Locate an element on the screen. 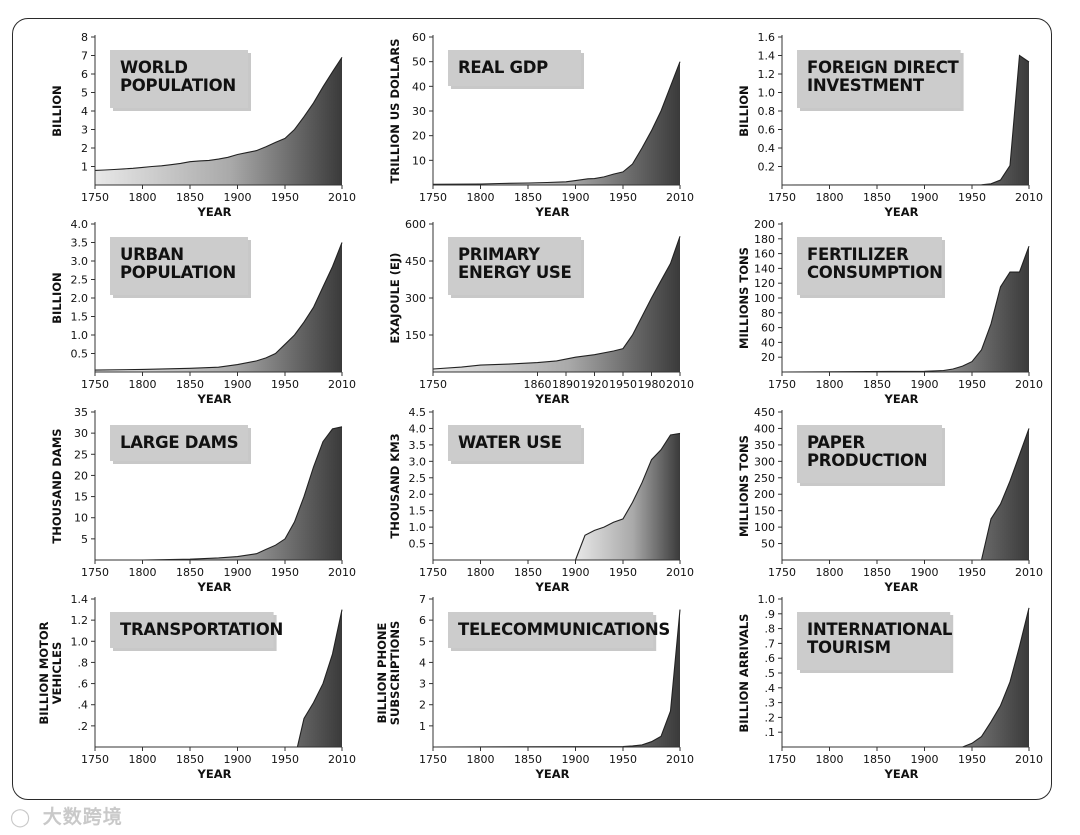 This screenshot has height=835, width=1080. x-tick-label: 1920 is located at coordinates (595, 384).